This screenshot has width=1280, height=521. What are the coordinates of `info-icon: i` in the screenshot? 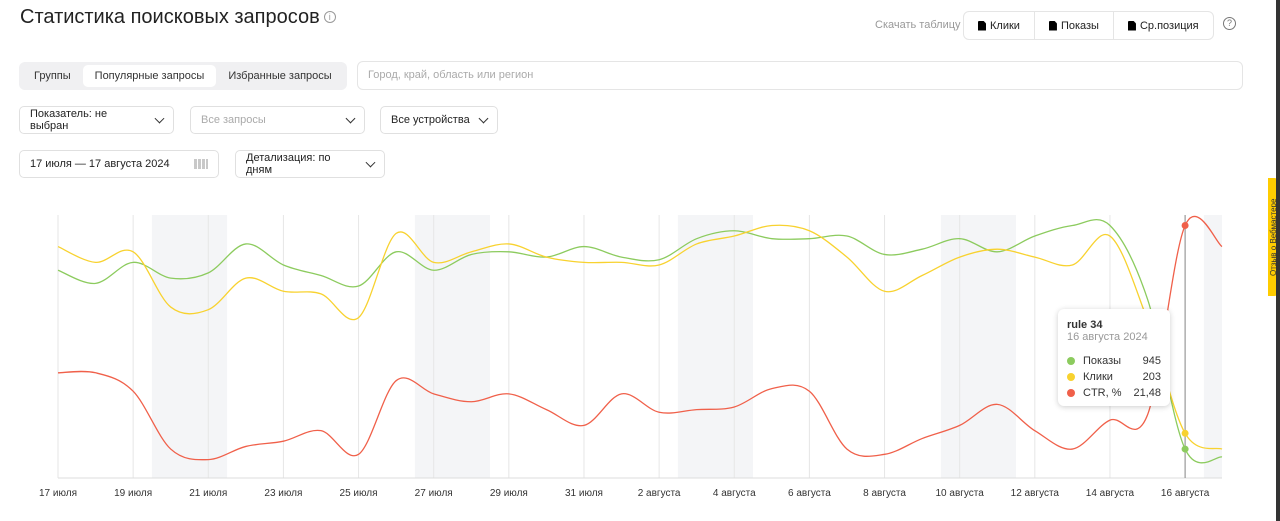 It's located at (329, 17).